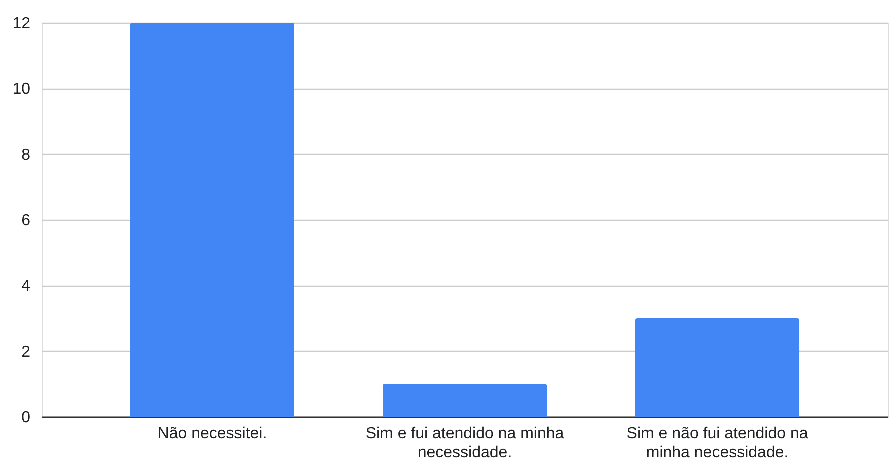  What do you see at coordinates (717, 444) in the screenshot?
I see `x-tick-label: Sim e não fui atendido na minha necessidade.` at bounding box center [717, 444].